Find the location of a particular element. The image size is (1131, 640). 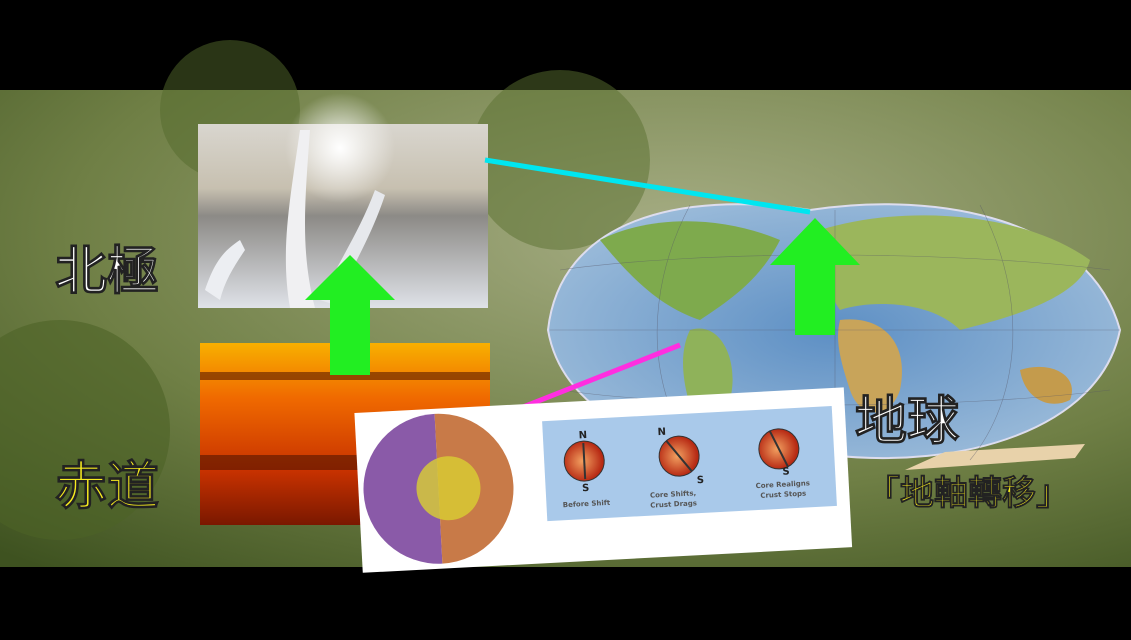

connector-line is located at coordinates (647, 186).